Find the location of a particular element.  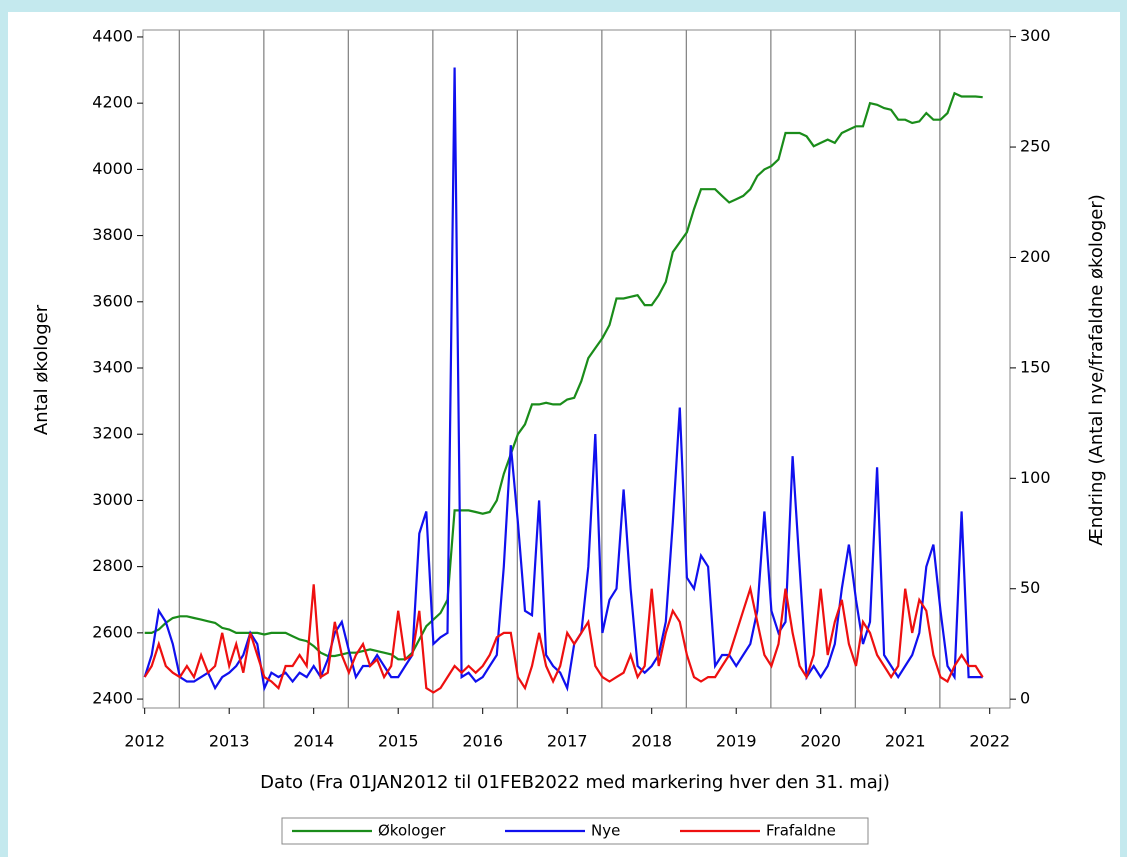

legend-label: Frafaldne is located at coordinates (801, 831).